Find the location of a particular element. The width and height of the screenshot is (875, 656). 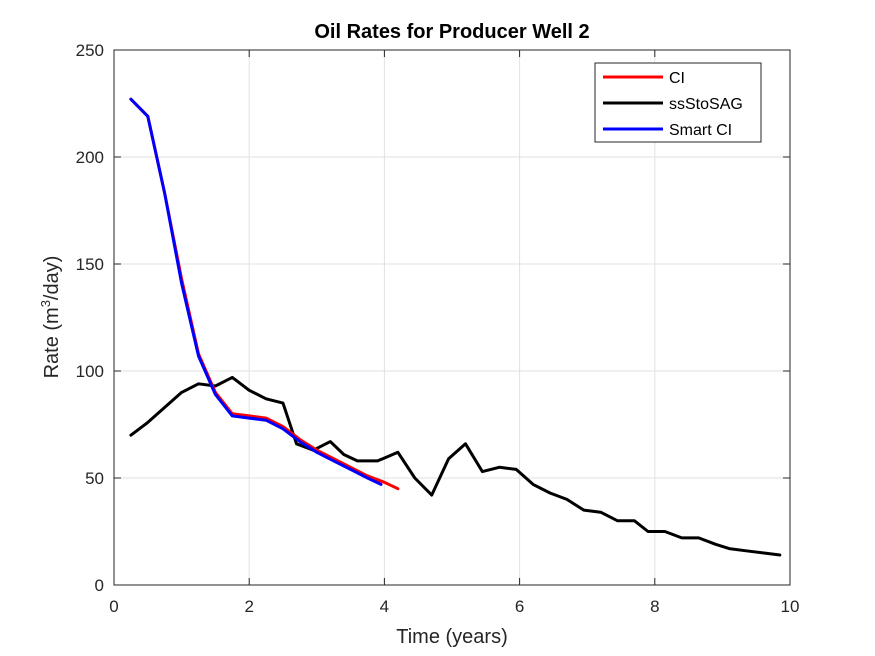

y-axis-label-prefix: Rate (m is located at coordinates (52, 342).